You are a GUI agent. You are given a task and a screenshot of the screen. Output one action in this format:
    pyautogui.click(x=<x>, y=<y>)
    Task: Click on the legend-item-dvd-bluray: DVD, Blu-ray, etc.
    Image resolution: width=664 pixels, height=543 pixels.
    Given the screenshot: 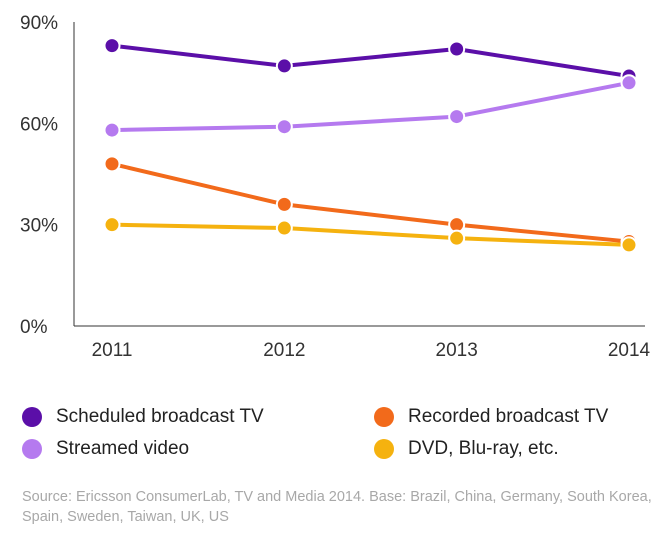 What is the action you would take?
    pyautogui.click(x=466, y=449)
    